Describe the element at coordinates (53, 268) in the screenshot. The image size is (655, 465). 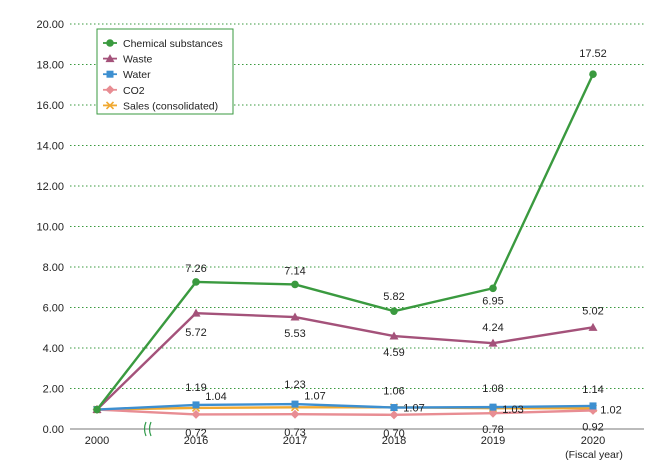
I see `y-tick-label: 8.00` at that location.